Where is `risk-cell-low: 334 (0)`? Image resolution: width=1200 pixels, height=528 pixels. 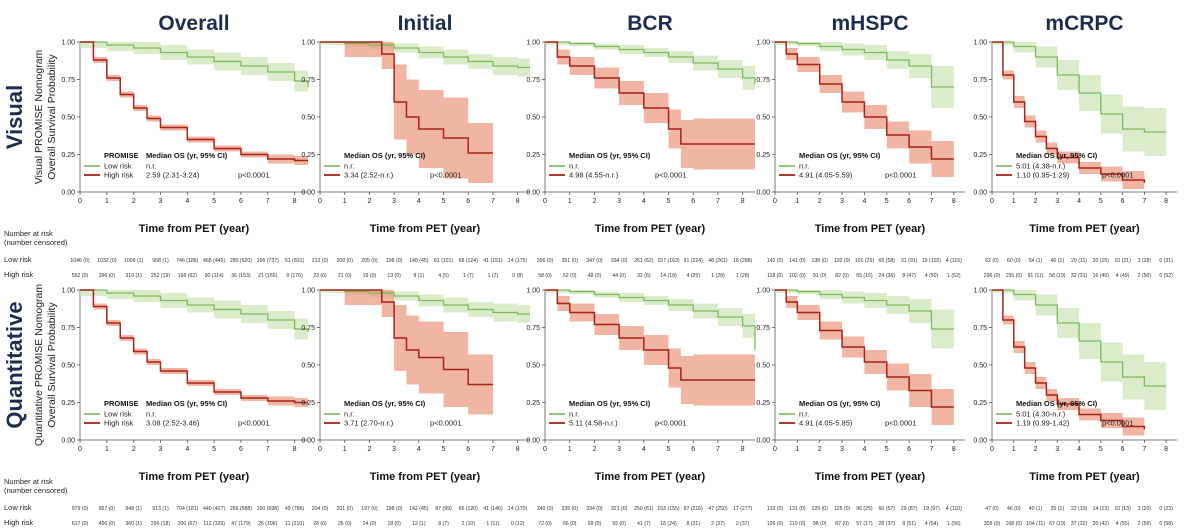
risk-cell-low: 334 (0) is located at coordinates (619, 261).